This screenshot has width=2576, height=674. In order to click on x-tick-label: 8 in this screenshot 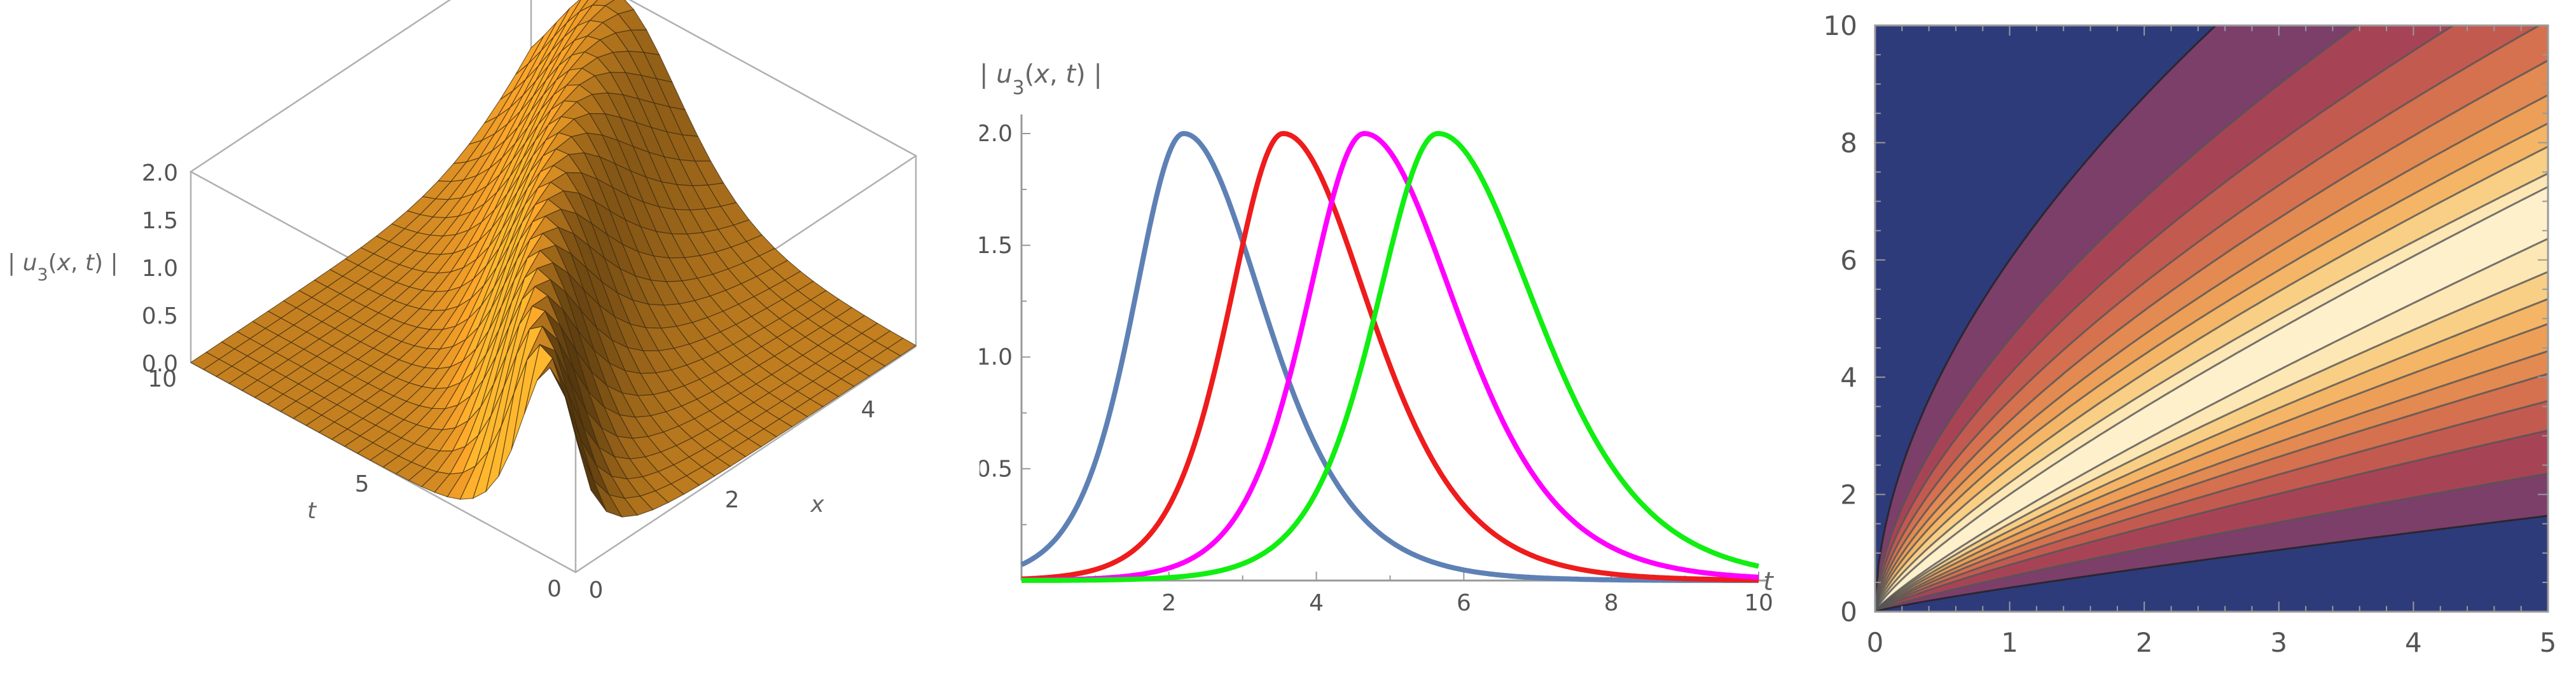, I will do `click(1611, 603)`.